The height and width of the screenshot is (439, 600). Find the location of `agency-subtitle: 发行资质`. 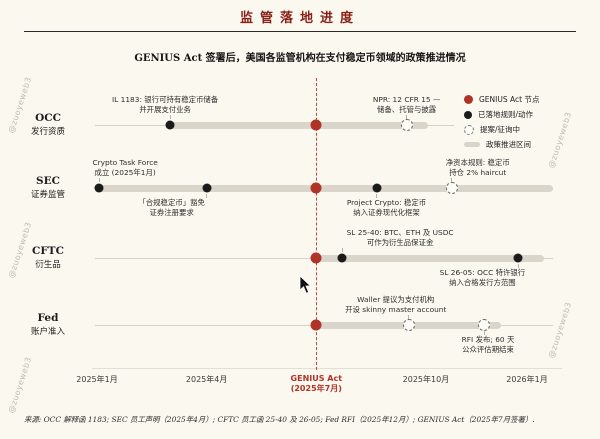

agency-subtitle: 发行资质 is located at coordinates (47, 132).